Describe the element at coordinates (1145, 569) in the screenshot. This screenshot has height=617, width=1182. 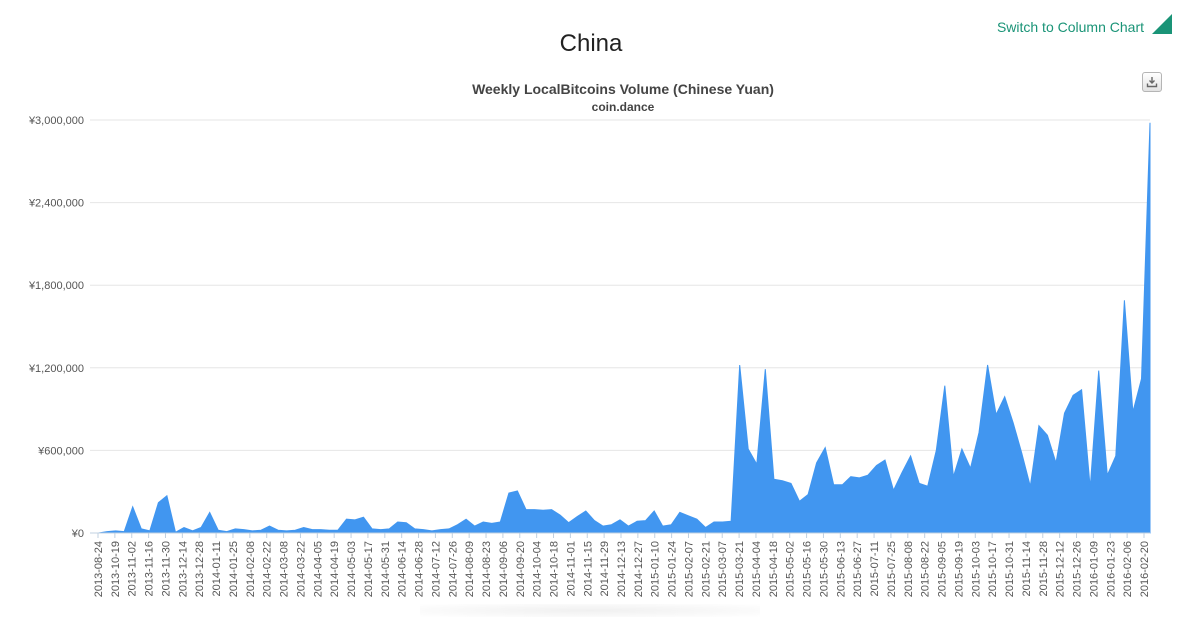
I see `x-tick-label: 2016-02-20` at that location.